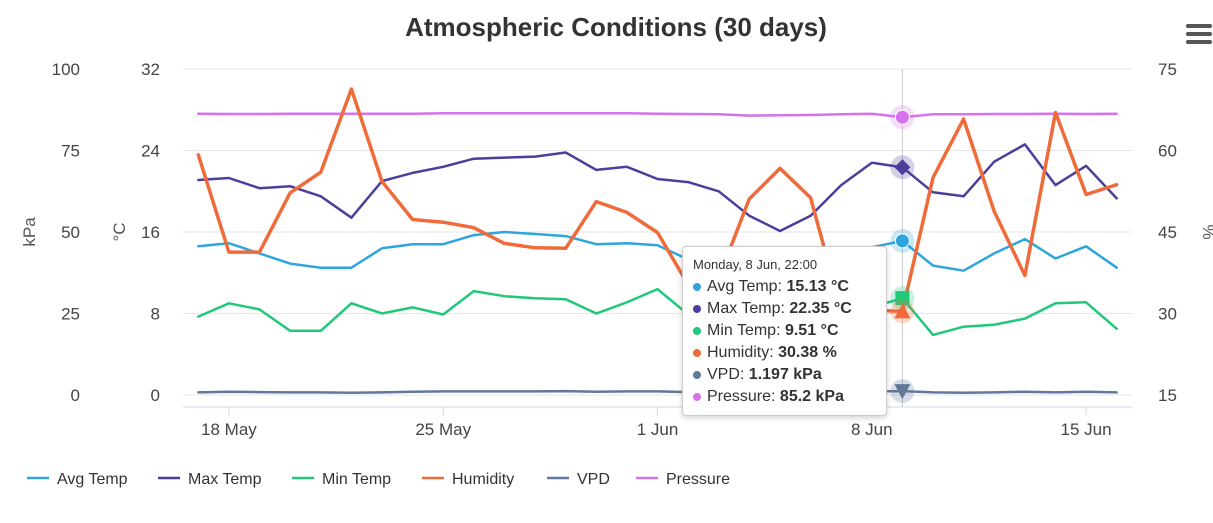 The height and width of the screenshot is (523, 1213). Describe the element at coordinates (70, 151) in the screenshot. I see `y-tick-label-kpa: 75` at that location.